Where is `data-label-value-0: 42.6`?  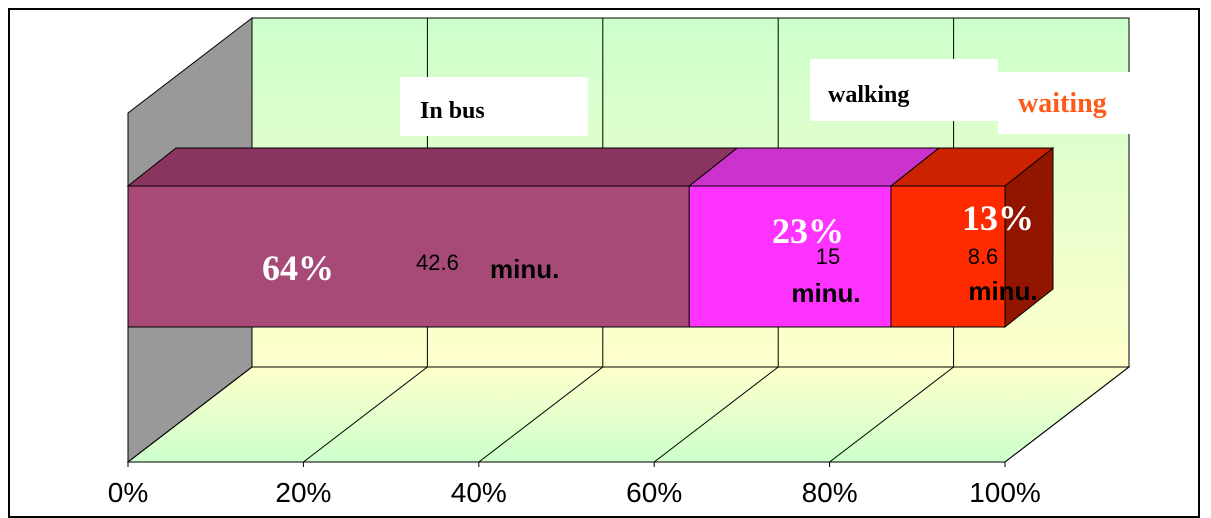
data-label-value-0: 42.6 is located at coordinates (437, 262).